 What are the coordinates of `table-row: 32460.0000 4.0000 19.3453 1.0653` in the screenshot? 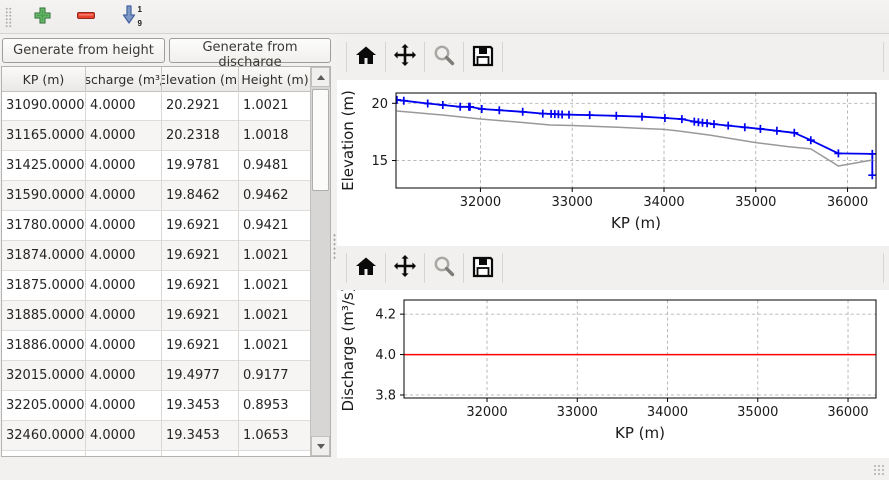 It's located at (157, 436).